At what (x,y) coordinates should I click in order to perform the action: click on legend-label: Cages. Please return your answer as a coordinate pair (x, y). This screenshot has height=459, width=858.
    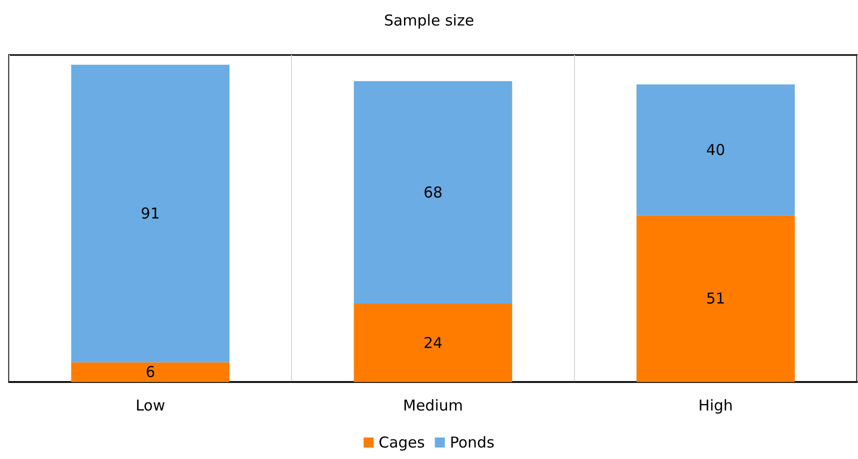
    Looking at the image, I should click on (402, 443).